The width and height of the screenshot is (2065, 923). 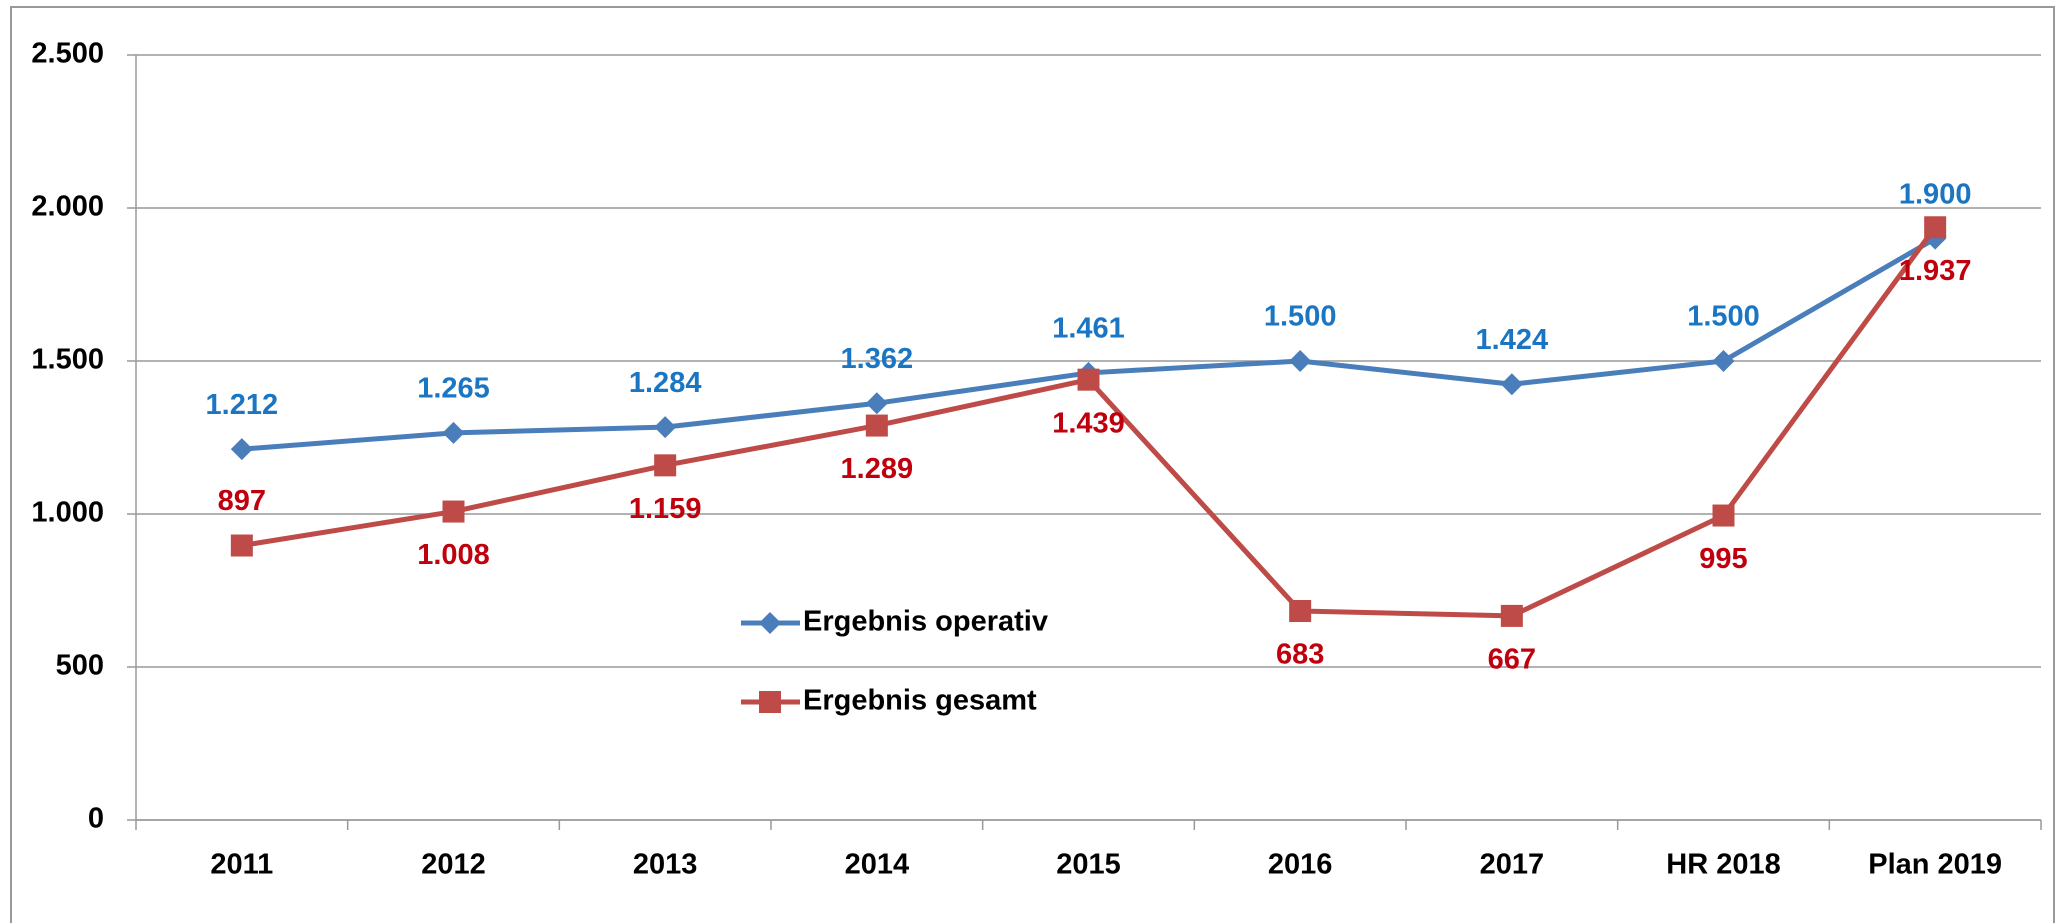 I want to click on y-tick-label: 2.000, so click(x=67, y=207).